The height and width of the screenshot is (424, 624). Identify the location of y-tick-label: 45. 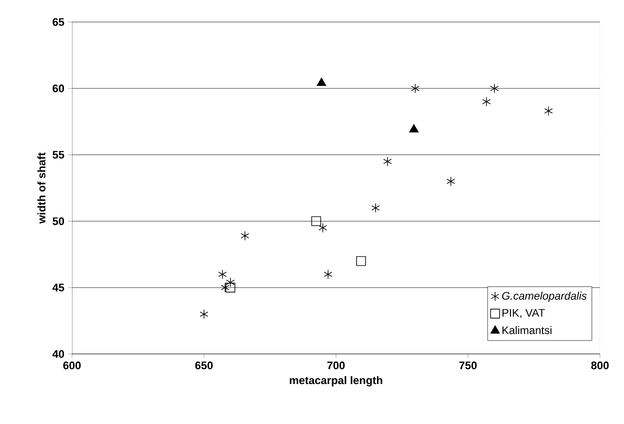
(58, 288).